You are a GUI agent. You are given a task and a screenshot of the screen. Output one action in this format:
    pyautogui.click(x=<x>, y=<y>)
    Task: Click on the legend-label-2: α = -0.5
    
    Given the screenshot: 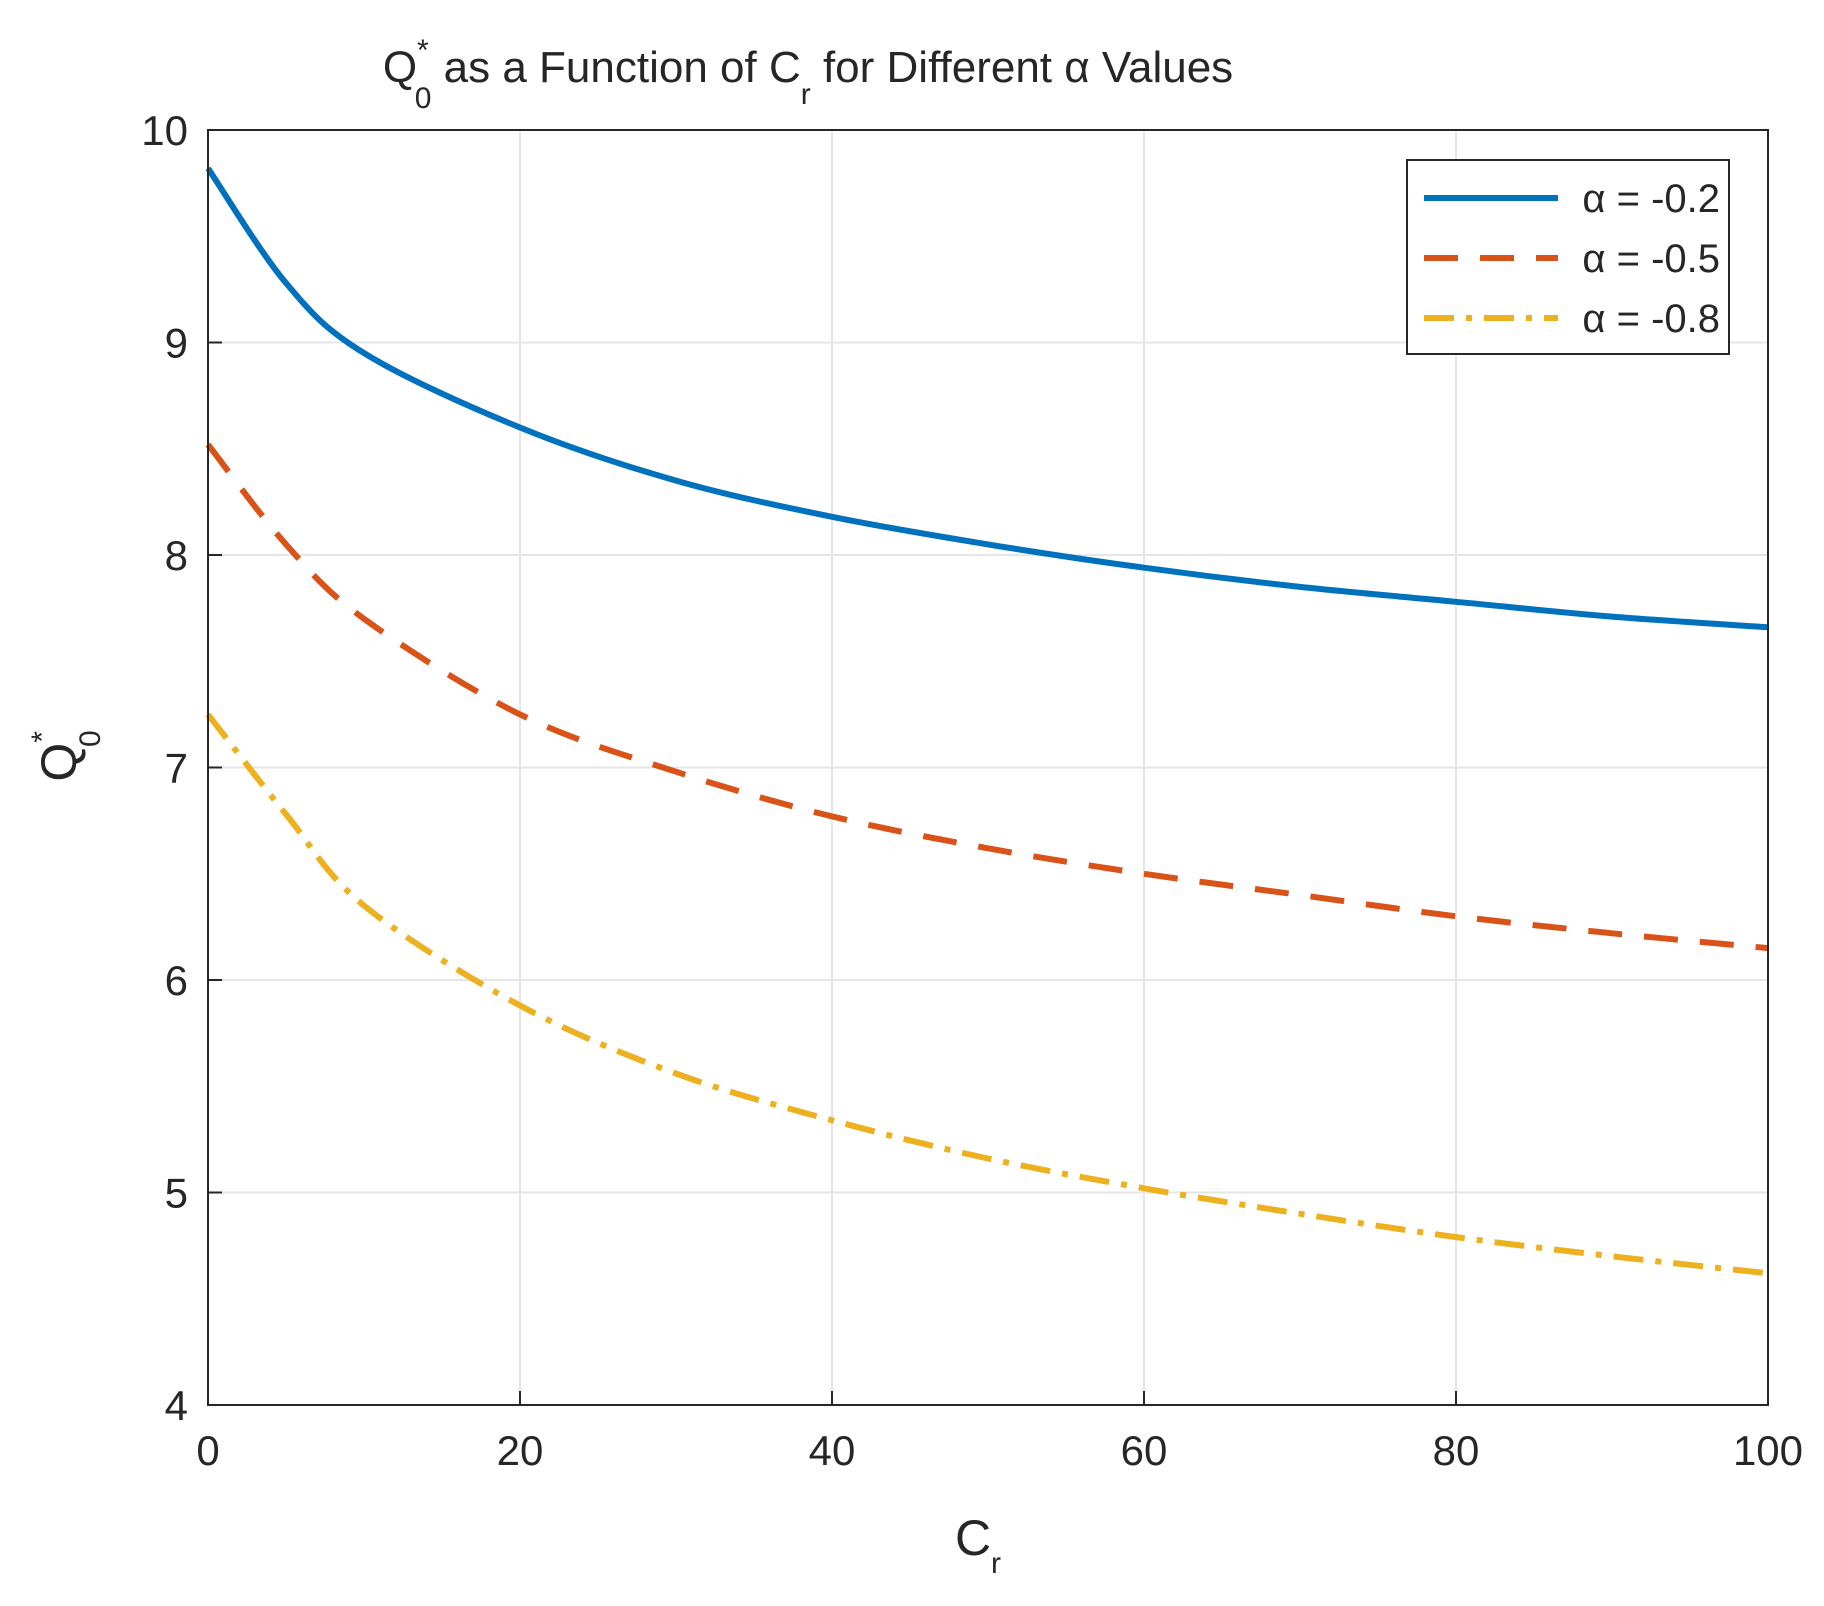 What is the action you would take?
    pyautogui.click(x=1651, y=259)
    